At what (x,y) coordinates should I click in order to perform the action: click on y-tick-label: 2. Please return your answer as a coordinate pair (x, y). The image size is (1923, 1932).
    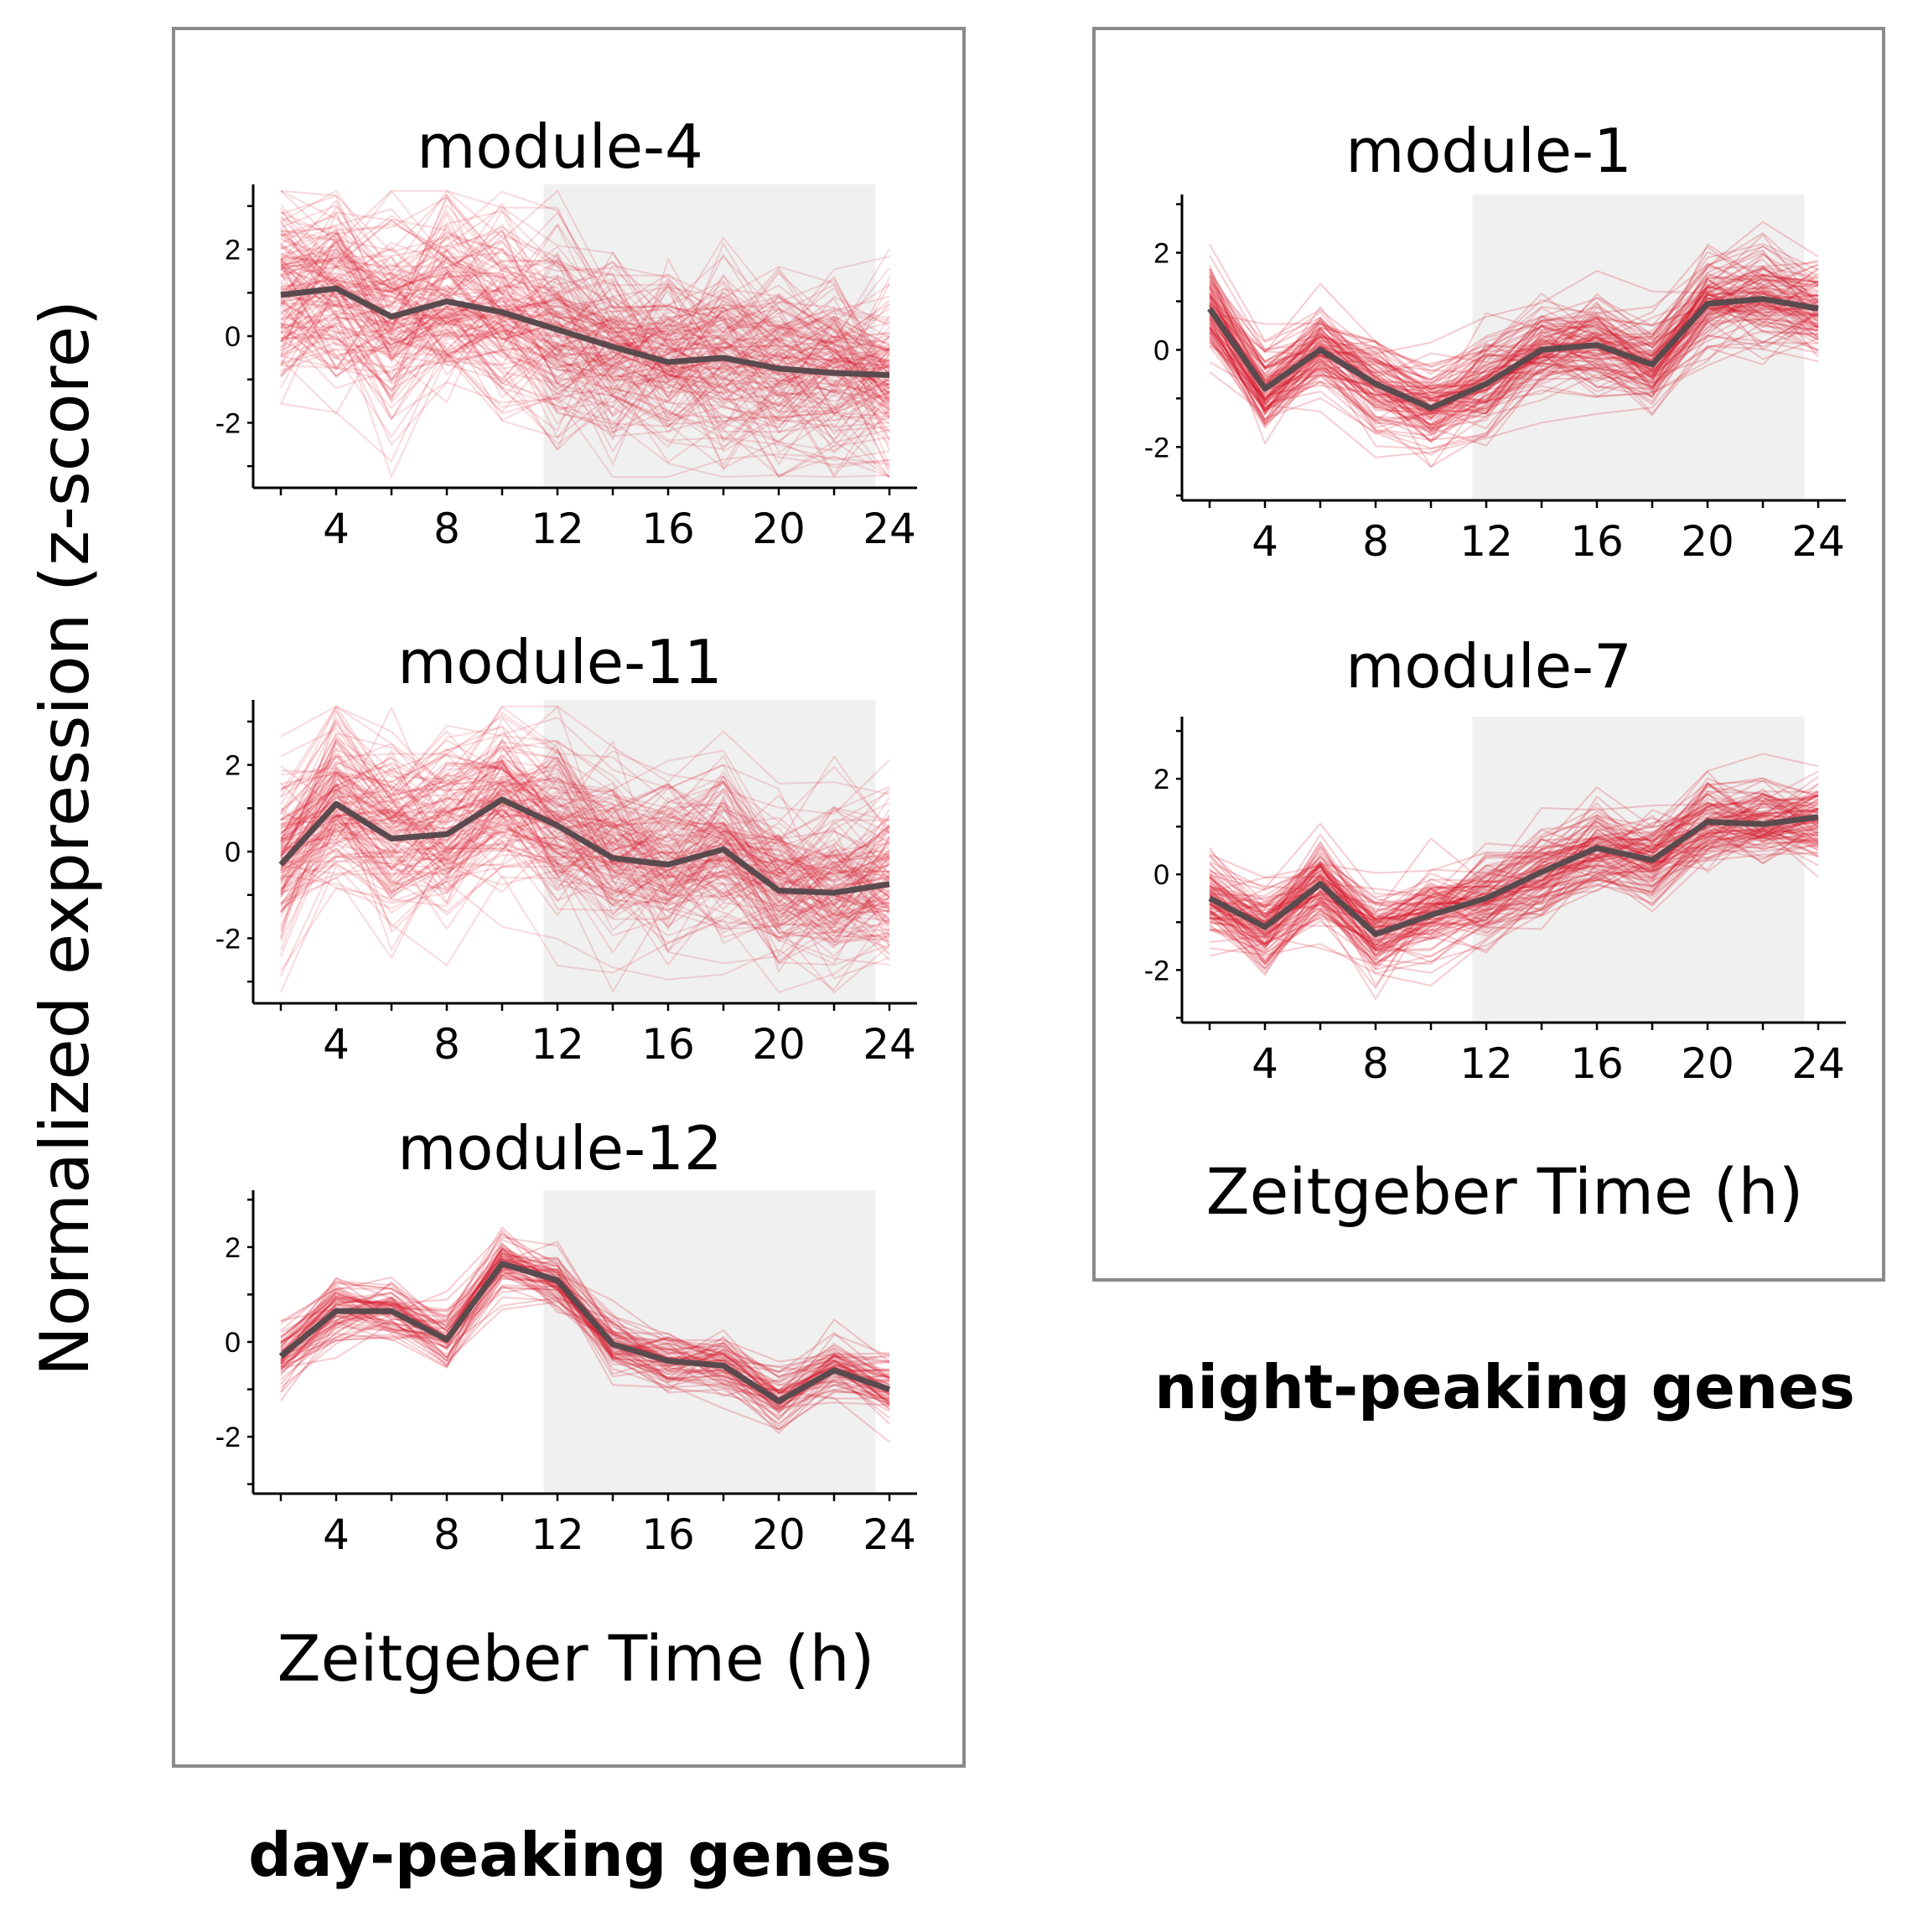
    Looking at the image, I should click on (1161, 780).